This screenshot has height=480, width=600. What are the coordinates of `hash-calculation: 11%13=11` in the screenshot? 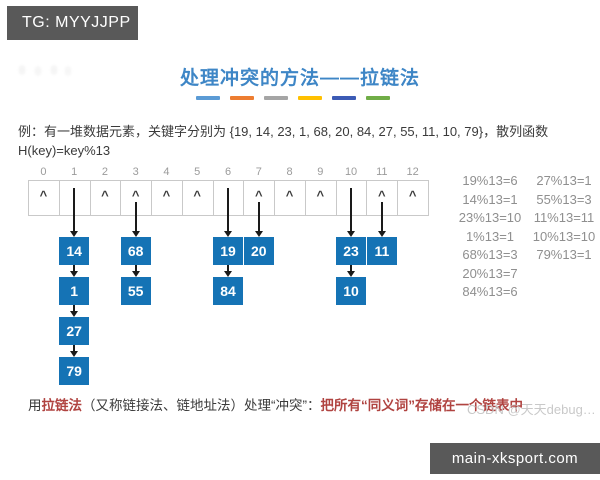 It's located at (564, 217).